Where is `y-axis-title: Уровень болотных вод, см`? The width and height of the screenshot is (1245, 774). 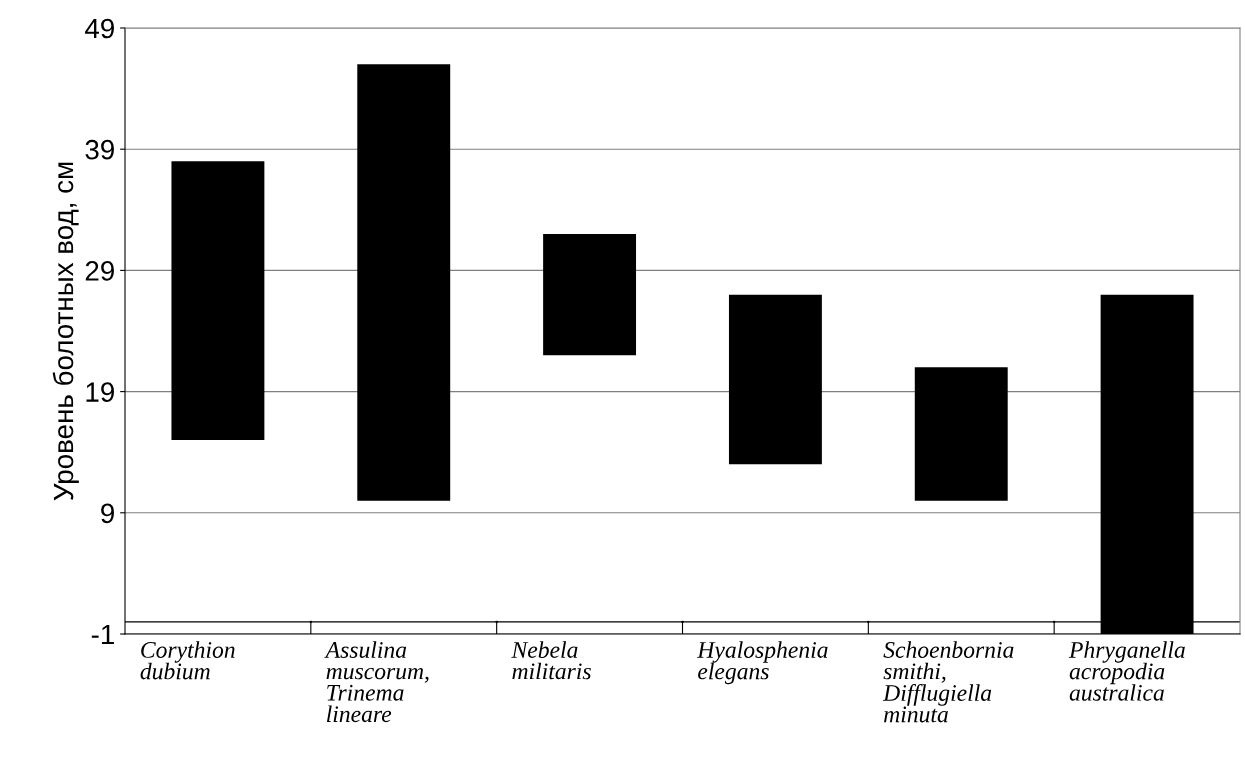
y-axis-title: Уровень болотных вод, см is located at coordinates (65, 331).